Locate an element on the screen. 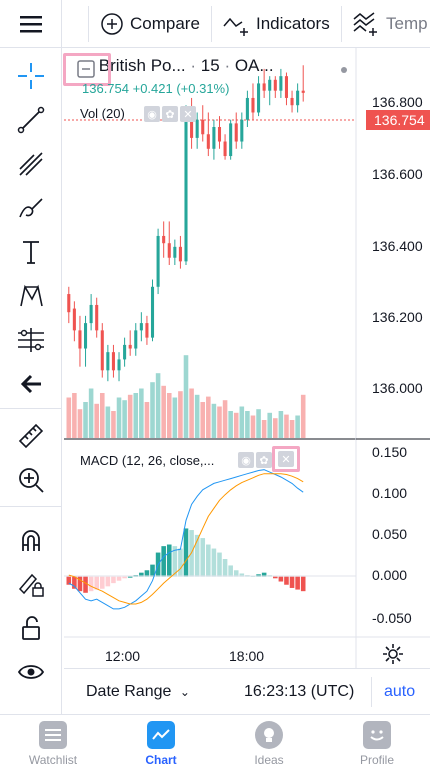 The image size is (430, 772). macd-remove-button: ✕ is located at coordinates (286, 459).